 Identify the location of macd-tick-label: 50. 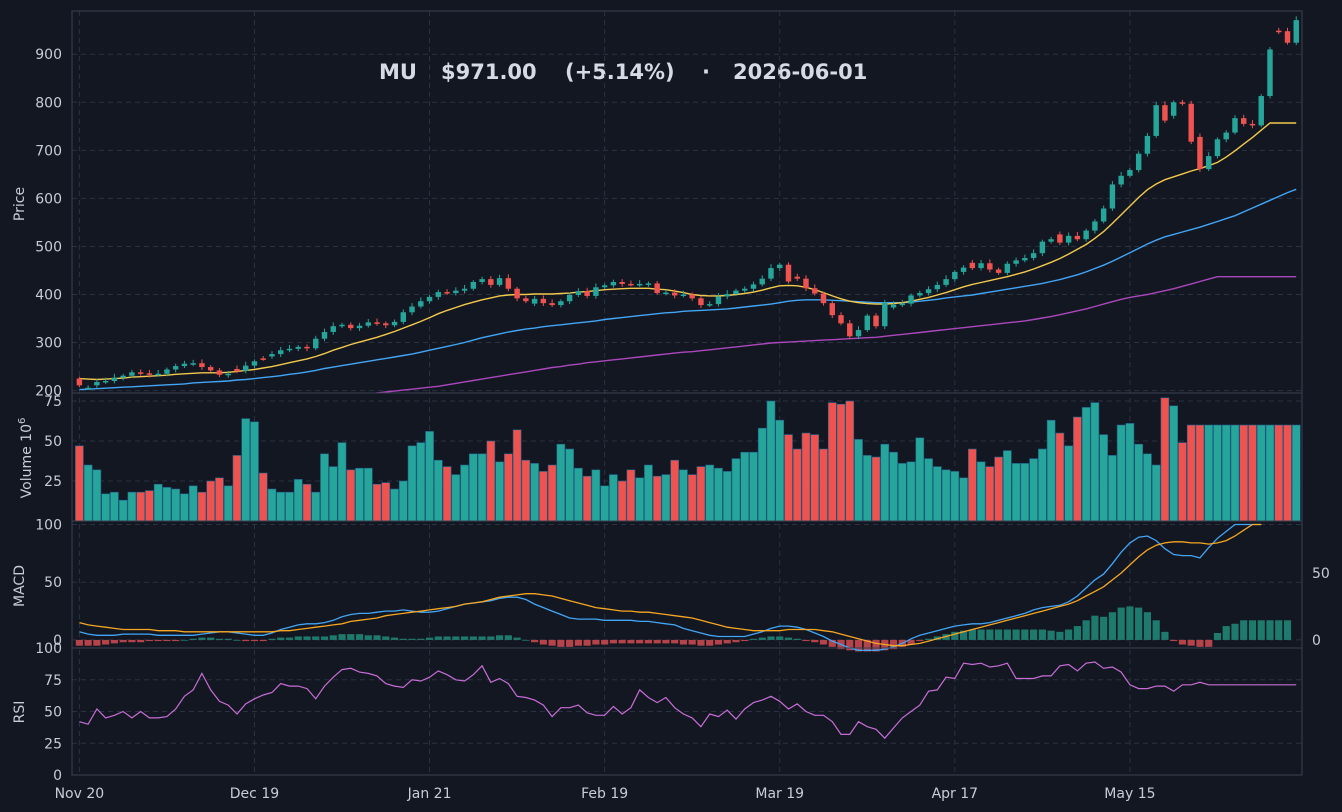
(53, 583).